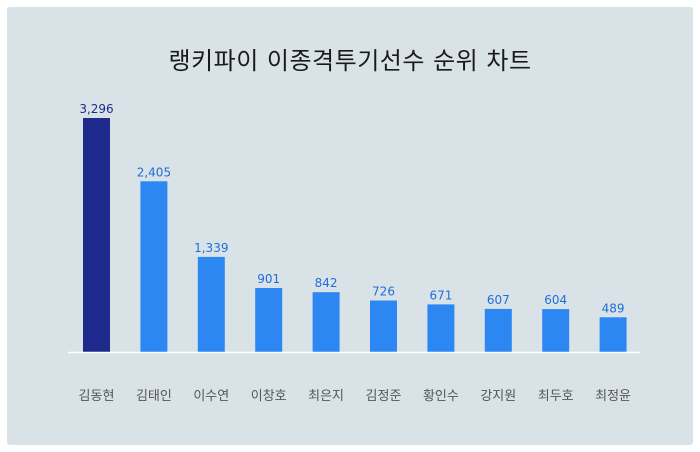 The image size is (700, 452). Describe the element at coordinates (96, 235) in the screenshot. I see `bar-김동현` at that location.